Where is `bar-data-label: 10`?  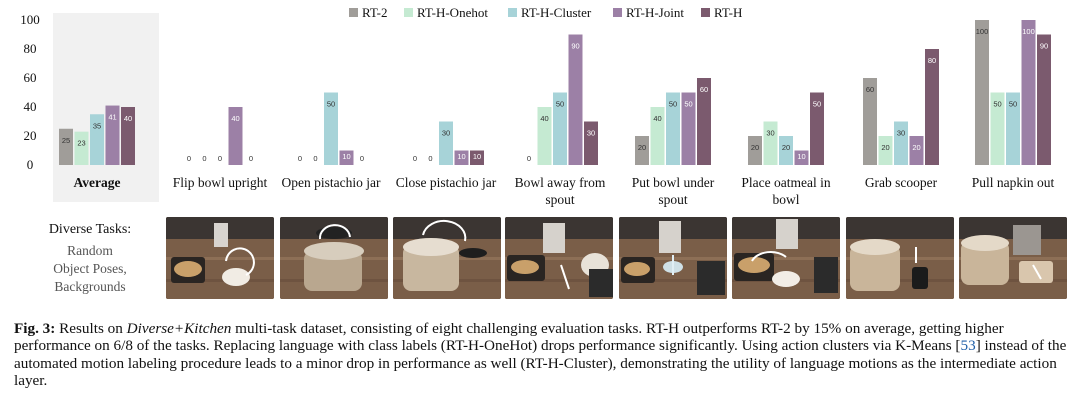 bar-data-label: 10 is located at coordinates (477, 156).